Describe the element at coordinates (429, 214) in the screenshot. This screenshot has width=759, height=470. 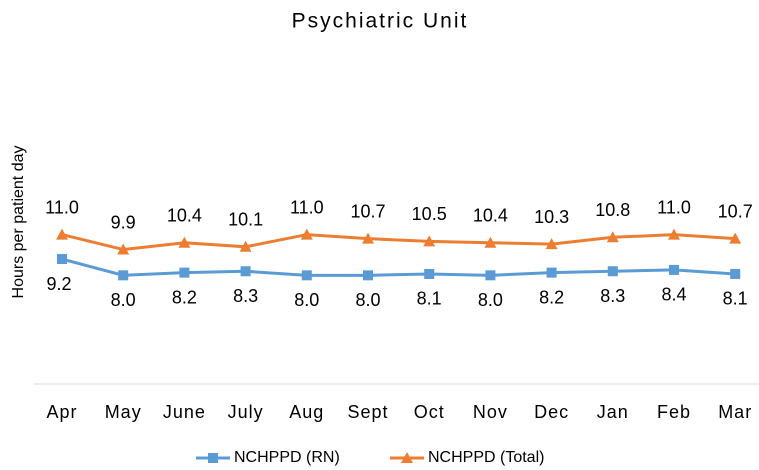
I see `data-label: 10.5` at that location.